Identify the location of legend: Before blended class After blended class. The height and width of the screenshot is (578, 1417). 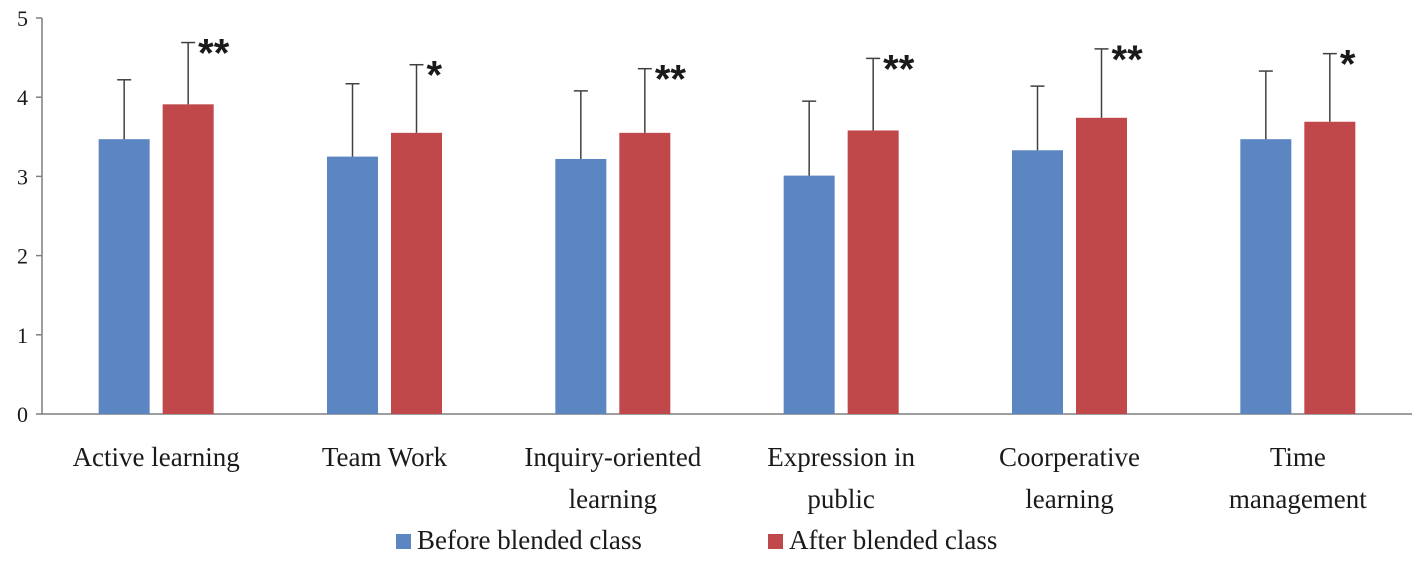
(696, 540).